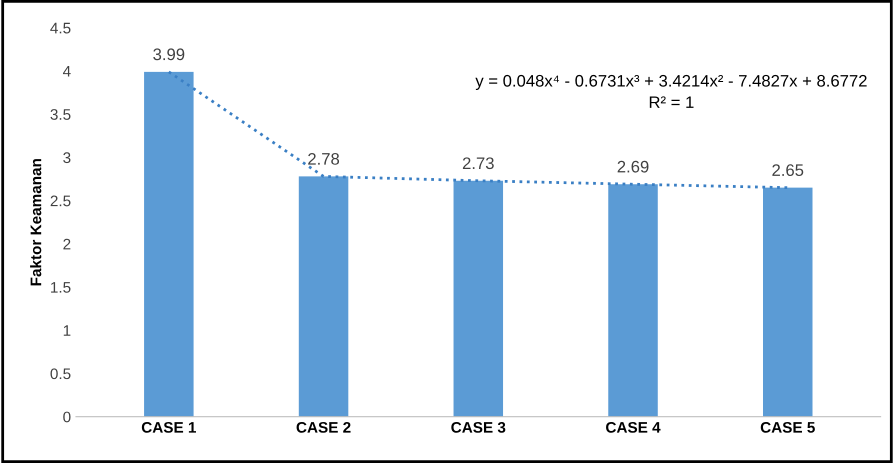 This screenshot has width=894, height=463. What do you see at coordinates (633, 427) in the screenshot?
I see `x-tick-label: CASE 4` at bounding box center [633, 427].